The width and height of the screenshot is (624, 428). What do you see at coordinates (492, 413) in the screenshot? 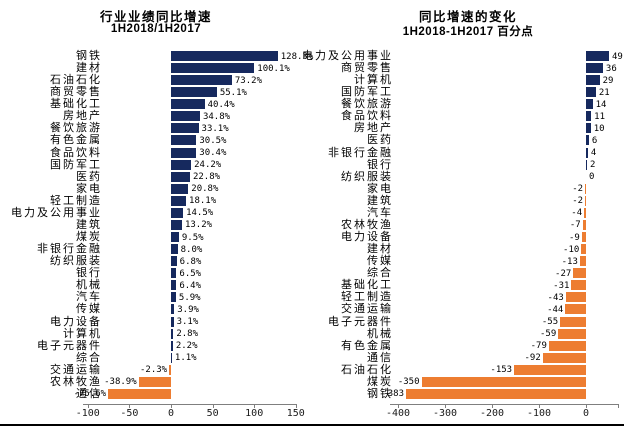
I see `x-axis-tick-label: -200` at bounding box center [492, 413].